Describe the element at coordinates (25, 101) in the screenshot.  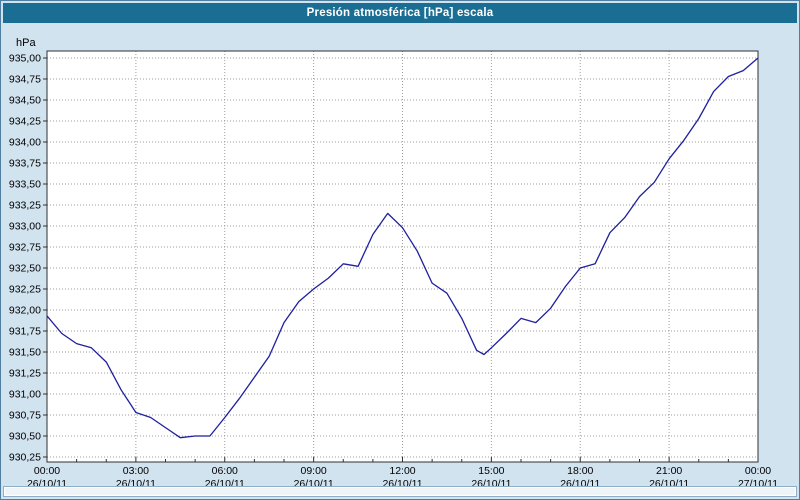
I see `y-tick-label: 934,50` at that location.